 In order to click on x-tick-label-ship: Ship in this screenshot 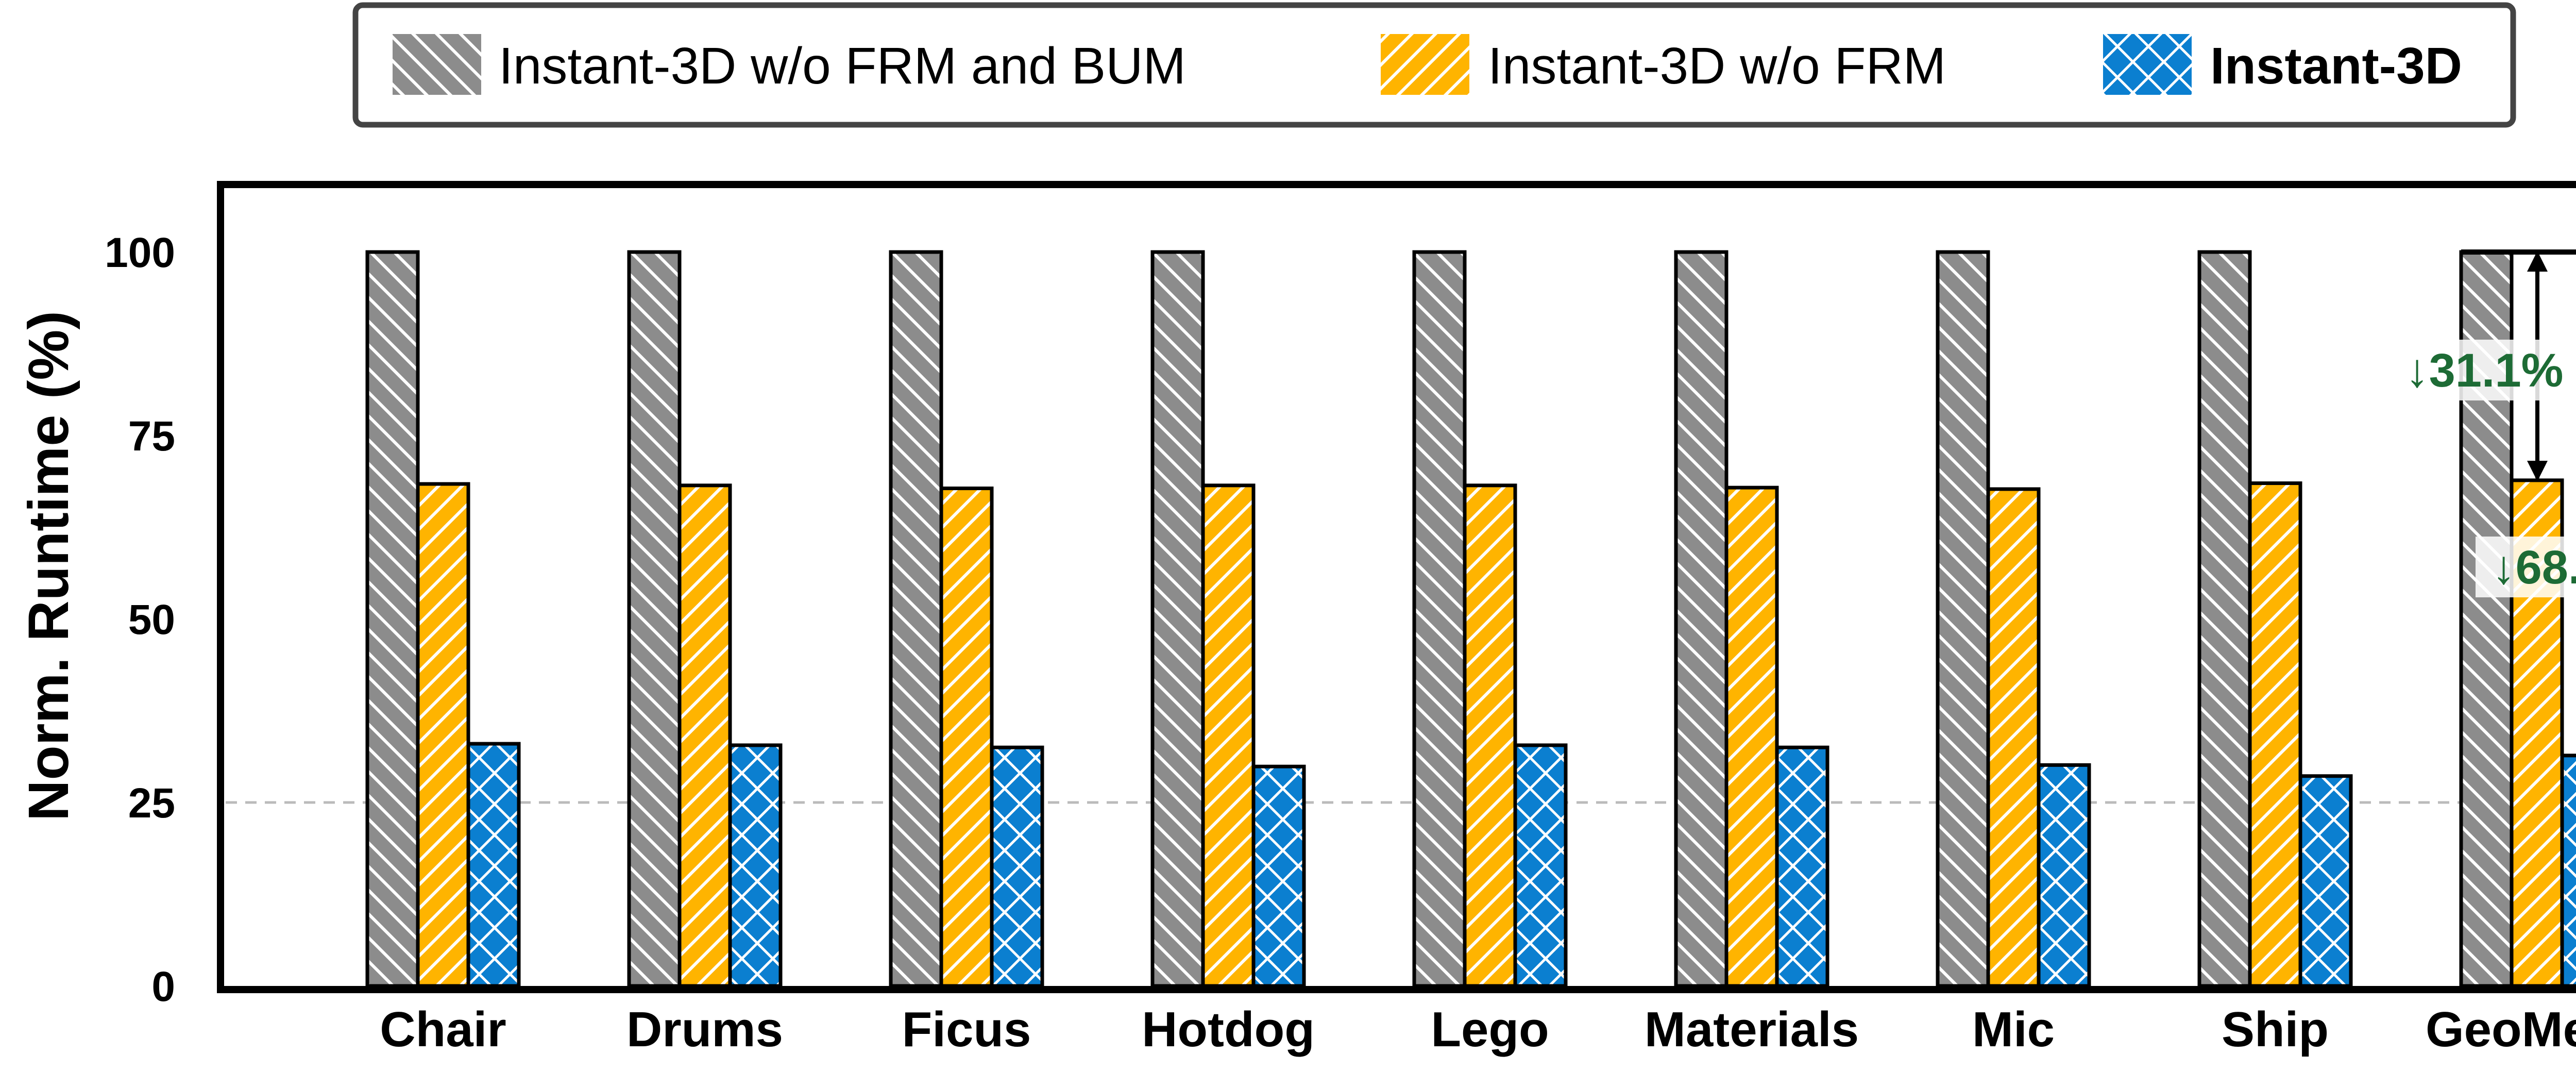, I will do `click(2275, 1029)`.